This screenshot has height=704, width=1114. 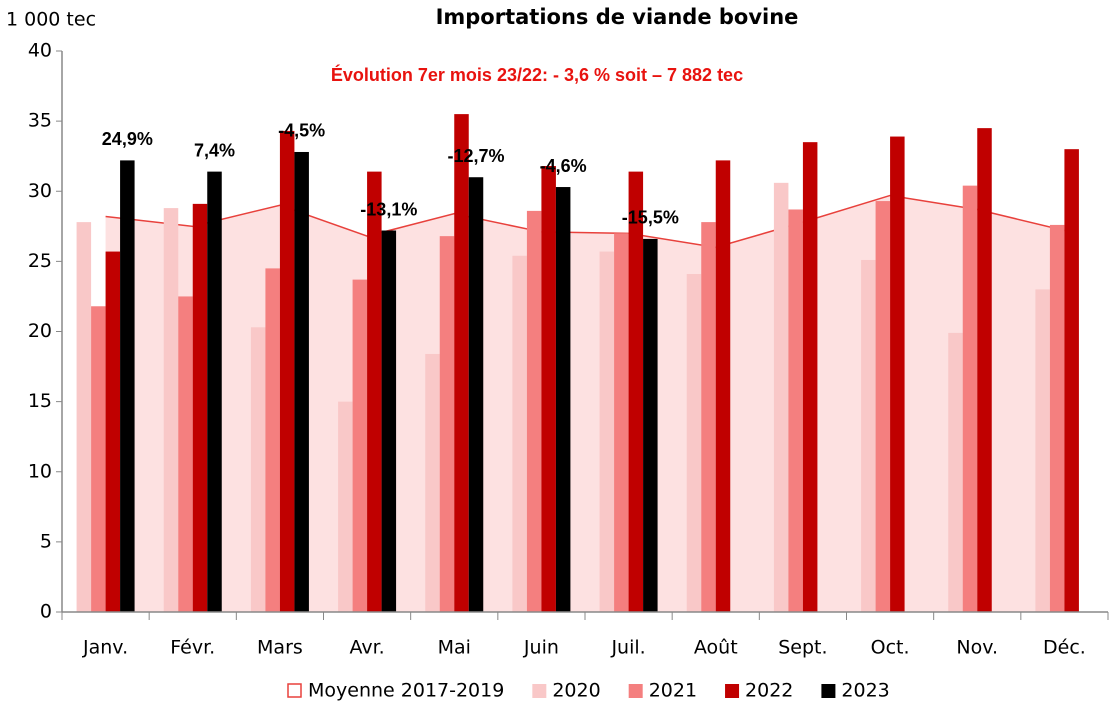 What do you see at coordinates (563, 166) in the screenshot?
I see `data-annotation: -4,6%` at bounding box center [563, 166].